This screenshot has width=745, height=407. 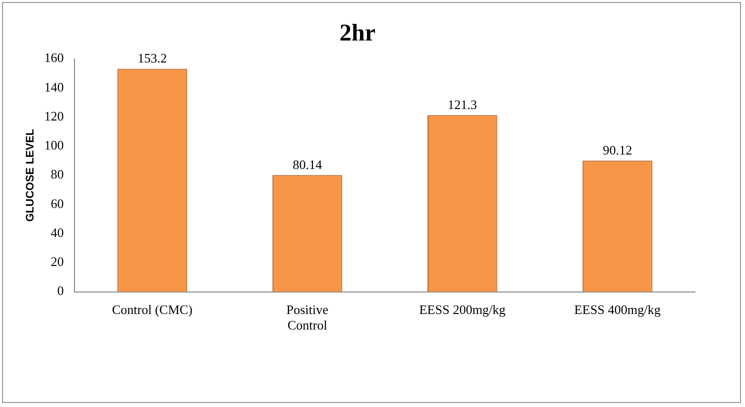 I want to click on data-label: 90.12, so click(x=617, y=150).